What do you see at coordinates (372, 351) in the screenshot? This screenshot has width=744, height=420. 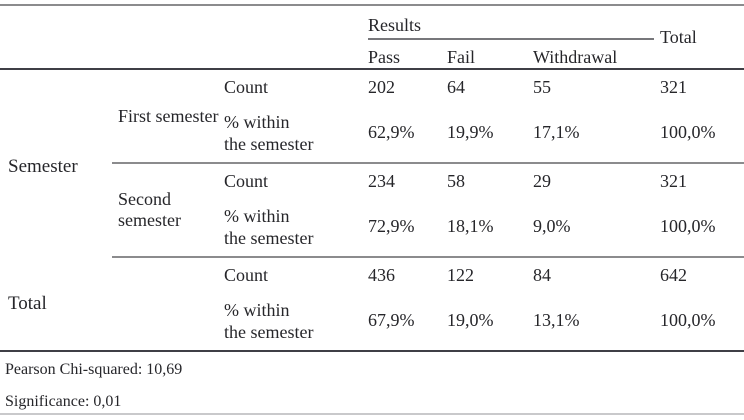 I see `table-bottom-rule` at bounding box center [372, 351].